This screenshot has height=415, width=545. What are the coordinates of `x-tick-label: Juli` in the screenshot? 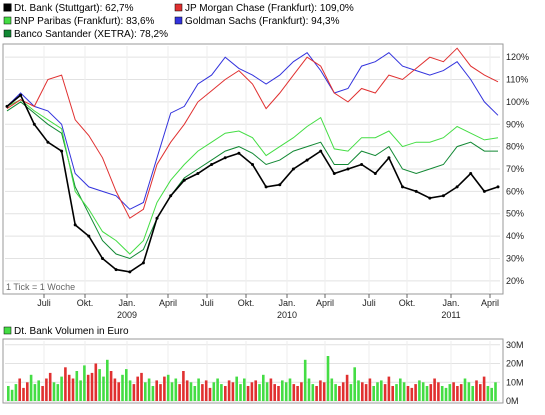 It's located at (44, 303).